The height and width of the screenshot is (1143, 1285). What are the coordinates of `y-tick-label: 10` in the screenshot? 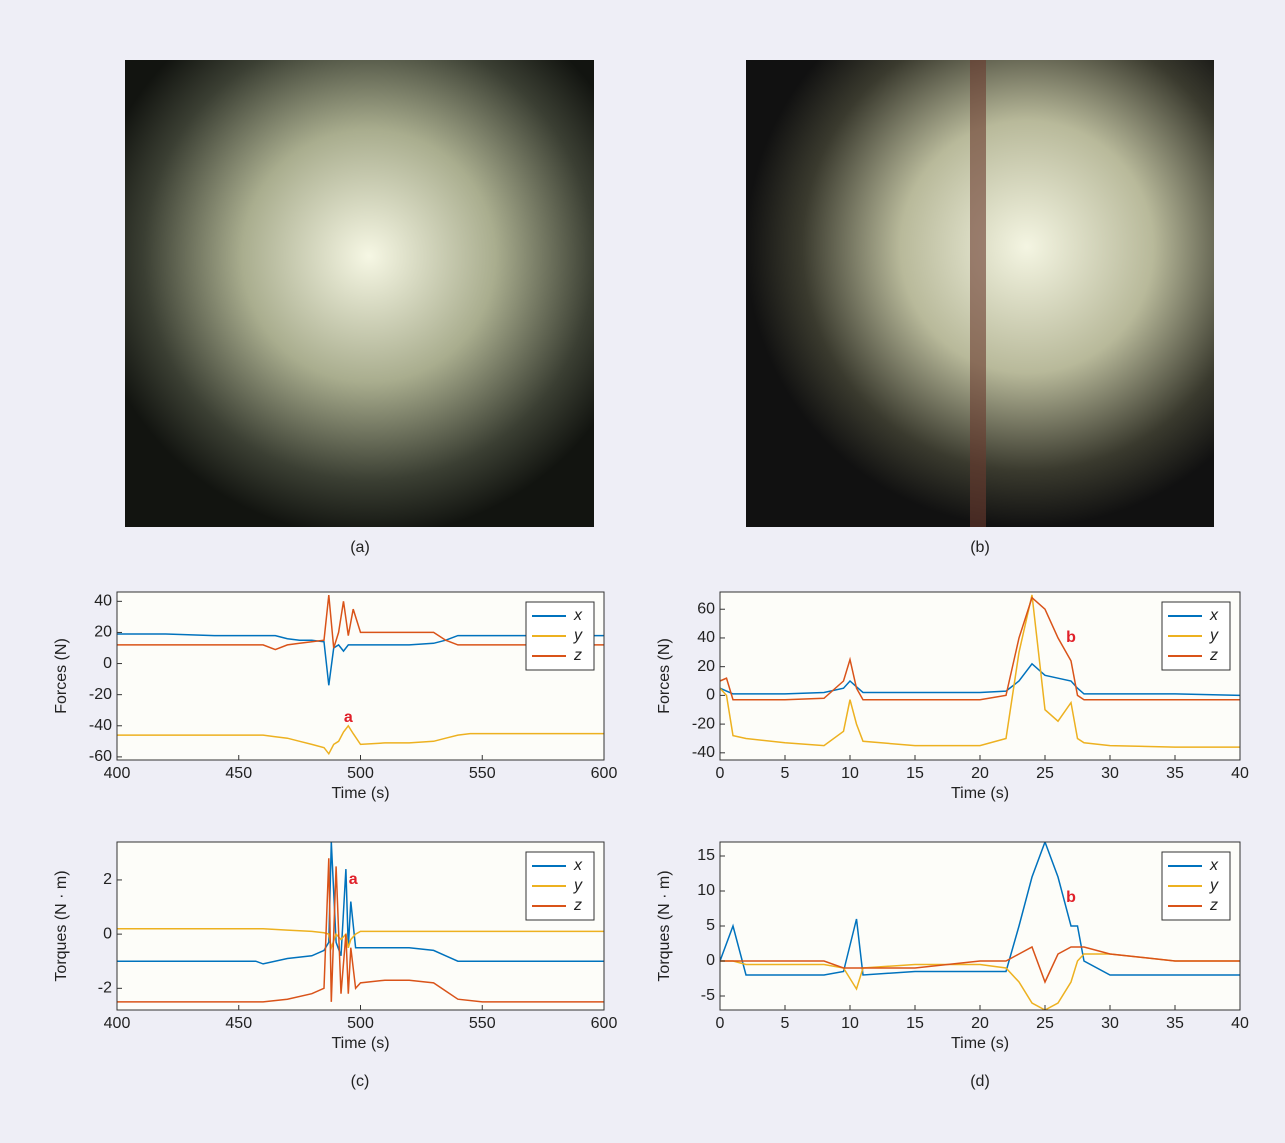 It's located at (706, 890).